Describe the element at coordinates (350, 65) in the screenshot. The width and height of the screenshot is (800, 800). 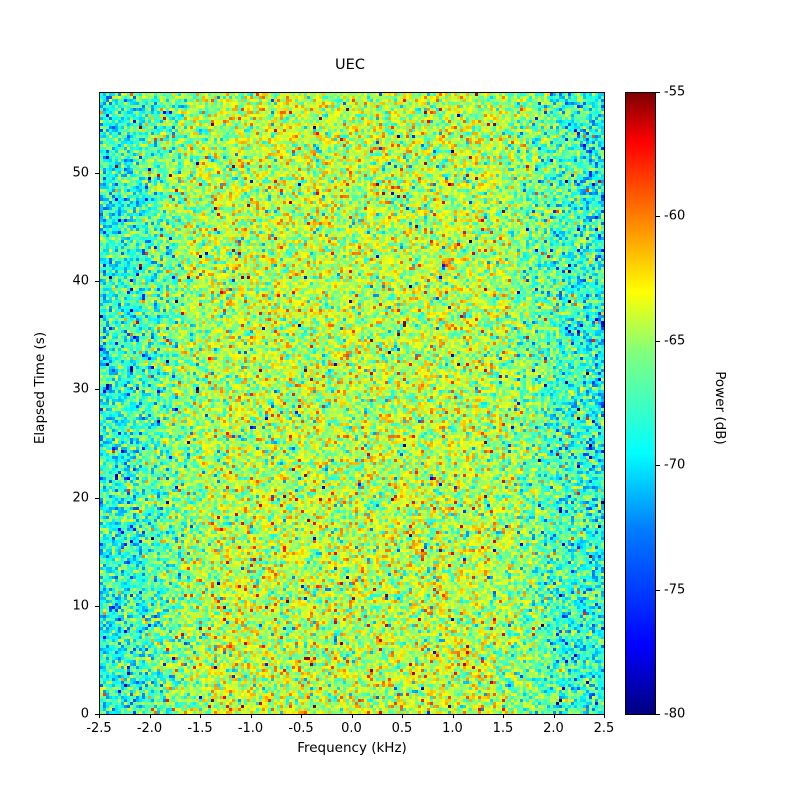
I see `title-station: UEC` at that location.